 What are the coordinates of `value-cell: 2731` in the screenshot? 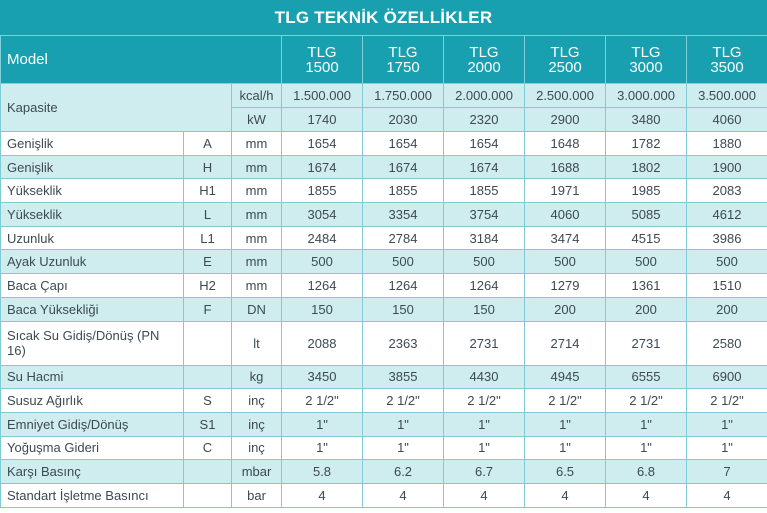 It's located at (646, 343).